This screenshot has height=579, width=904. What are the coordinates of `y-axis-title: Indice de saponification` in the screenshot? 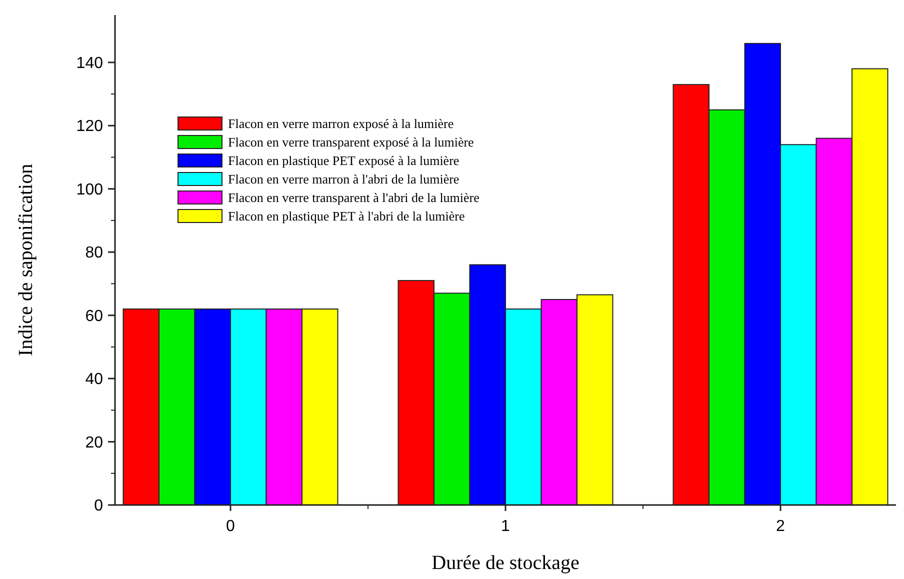 It's located at (26, 260).